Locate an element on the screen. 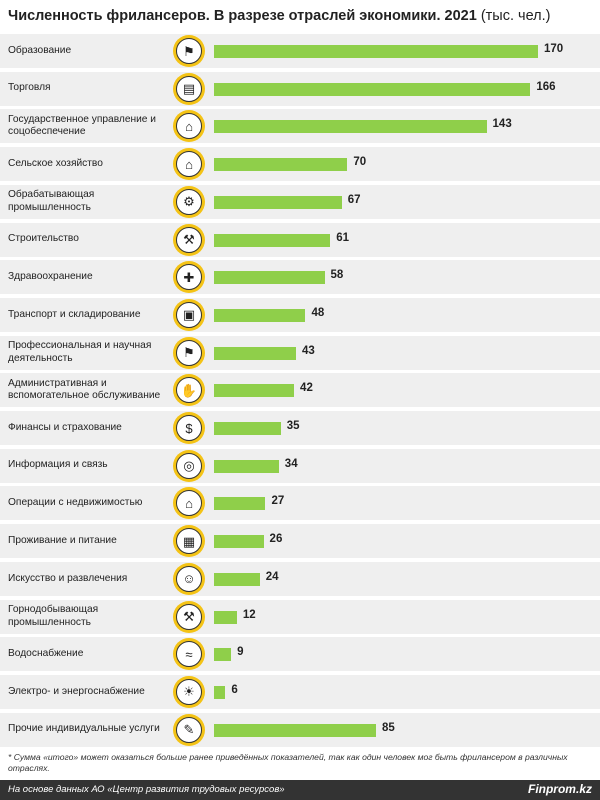  bar-row: Транспорт и складирование ▣ 48 is located at coordinates (300, 314).